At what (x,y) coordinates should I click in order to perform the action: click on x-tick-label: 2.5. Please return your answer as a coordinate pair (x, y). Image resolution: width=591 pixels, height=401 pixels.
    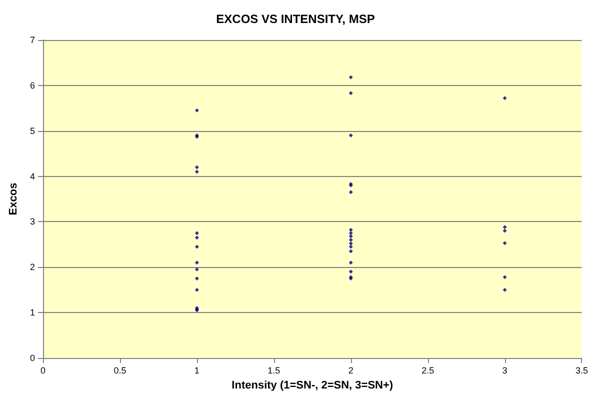
    Looking at the image, I should click on (428, 371).